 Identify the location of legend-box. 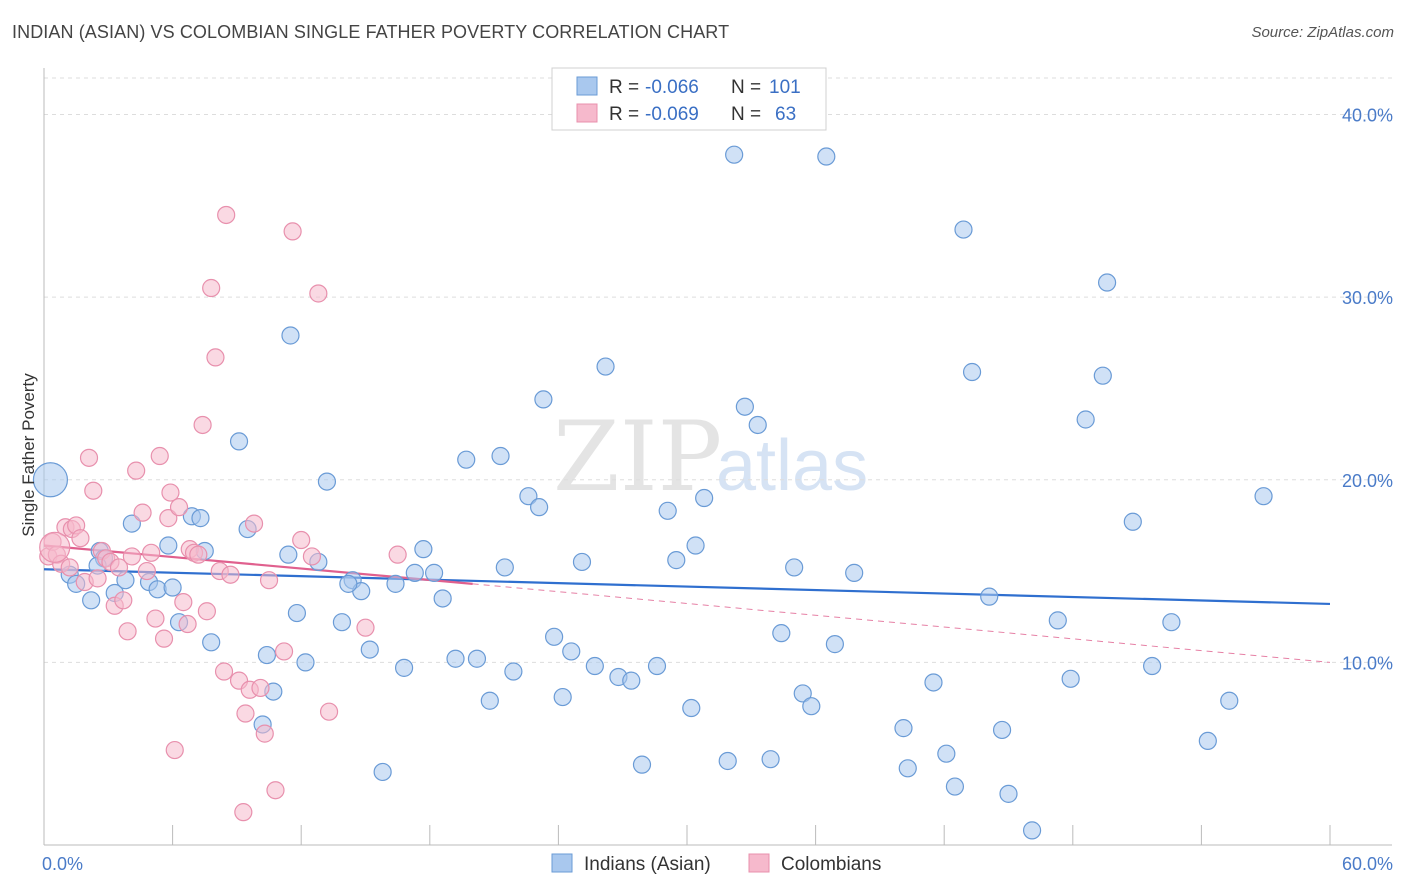
(689, 99).